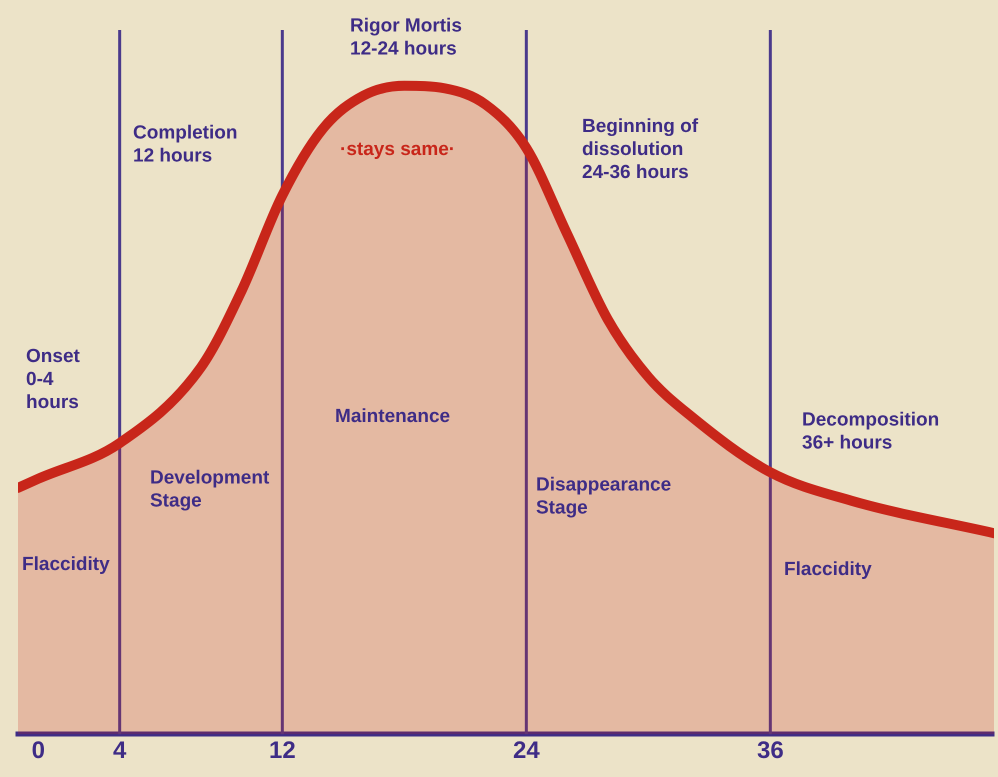 The height and width of the screenshot is (777, 998). Describe the element at coordinates (871, 432) in the screenshot. I see `annotation: Decomposition 36+ hours` at that location.